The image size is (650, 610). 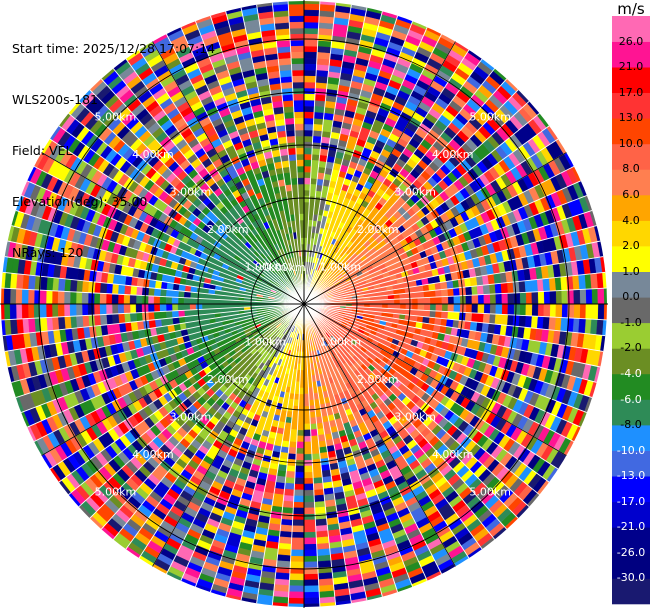 What do you see at coordinates (631, 322) in the screenshot?
I see `colorbar-tick-label: -1.0` at bounding box center [631, 322].